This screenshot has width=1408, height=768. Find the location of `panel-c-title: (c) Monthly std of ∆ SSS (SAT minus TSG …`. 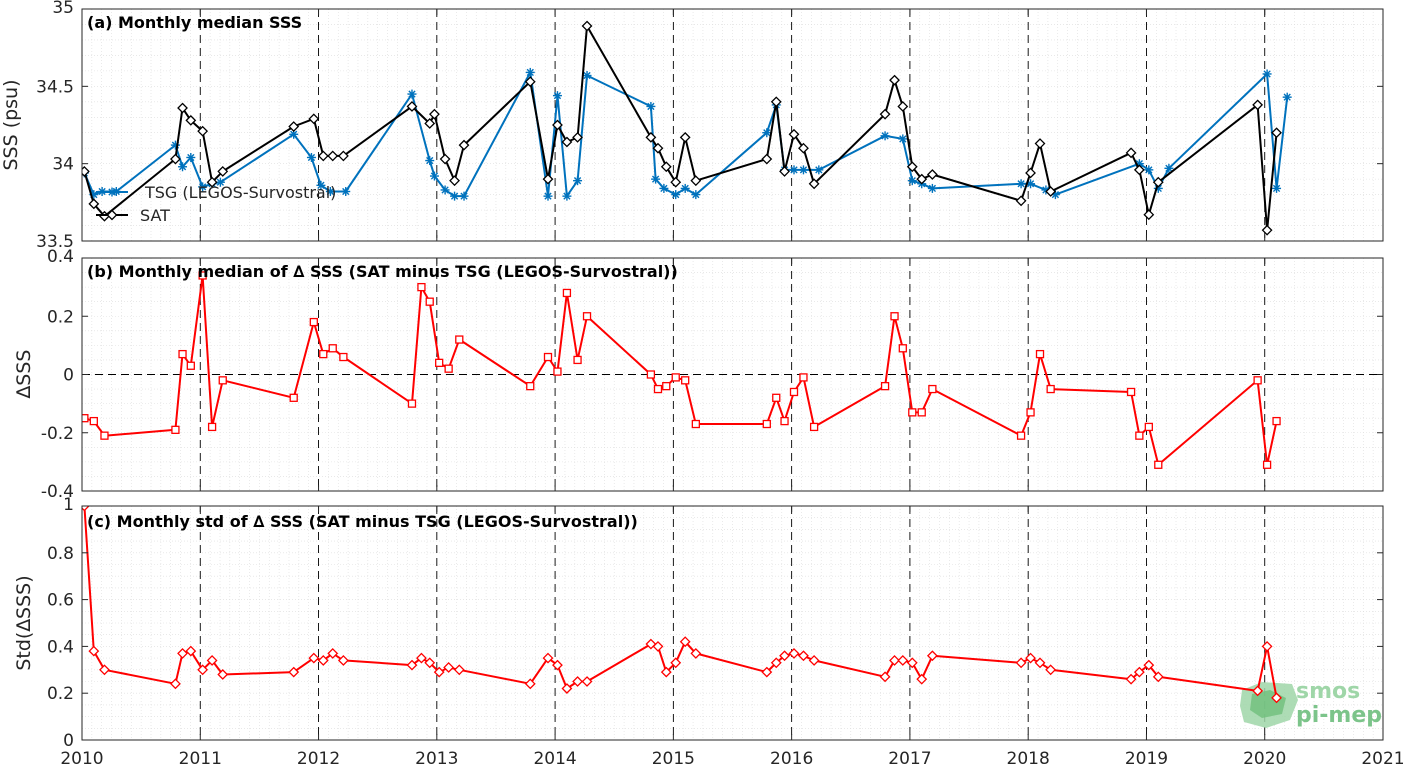

panel-c-title: (c) Monthly std of ∆ SSS (SAT minus TSG … is located at coordinates (362, 521).